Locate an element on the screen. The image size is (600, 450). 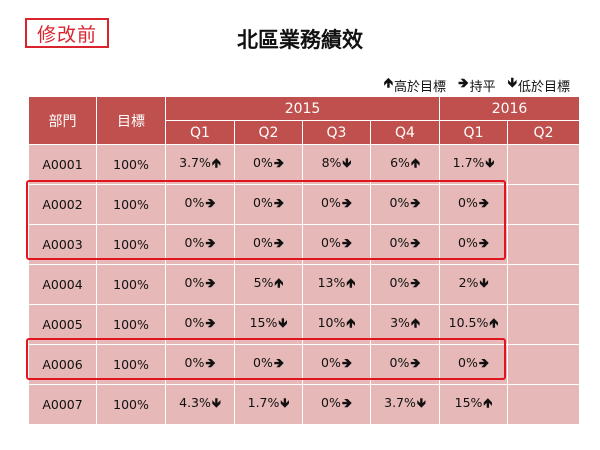
header-q3-2015: Q3 is located at coordinates (336, 132).